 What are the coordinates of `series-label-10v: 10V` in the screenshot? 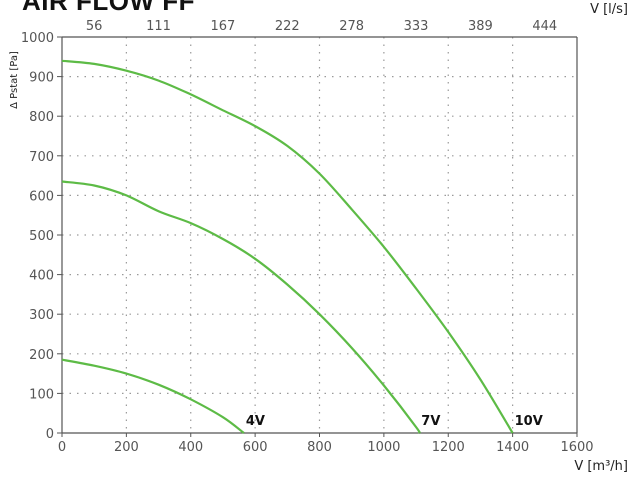 It's located at (529, 421).